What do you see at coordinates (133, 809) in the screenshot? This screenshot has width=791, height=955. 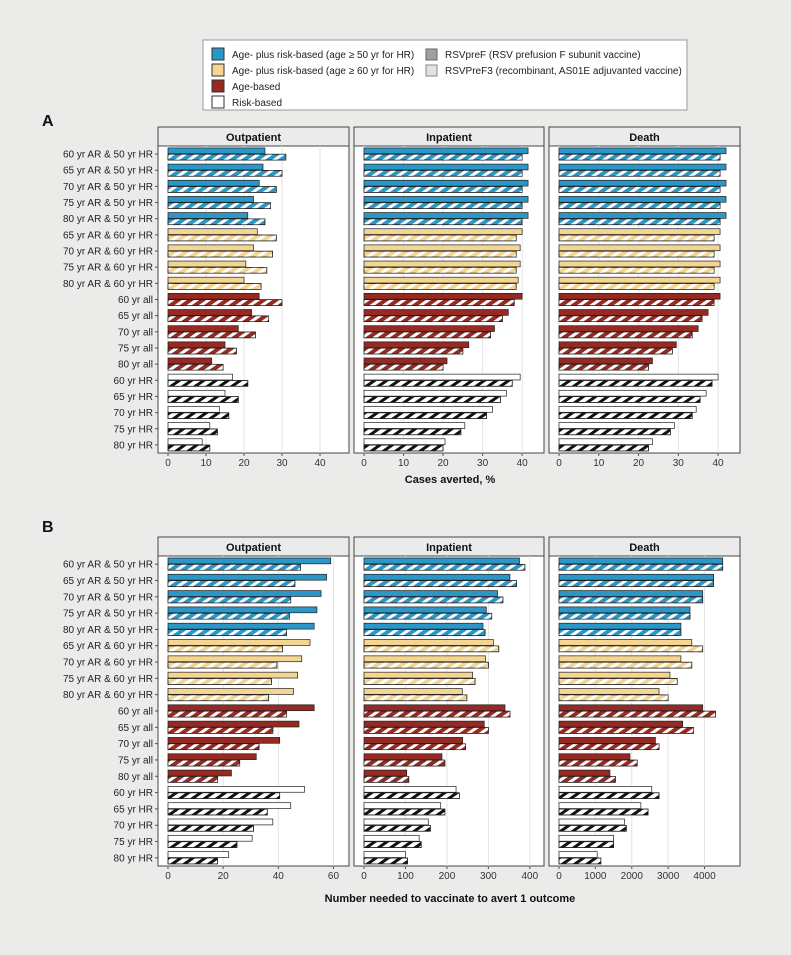 I see `category-label: 65 yr HR` at bounding box center [133, 809].